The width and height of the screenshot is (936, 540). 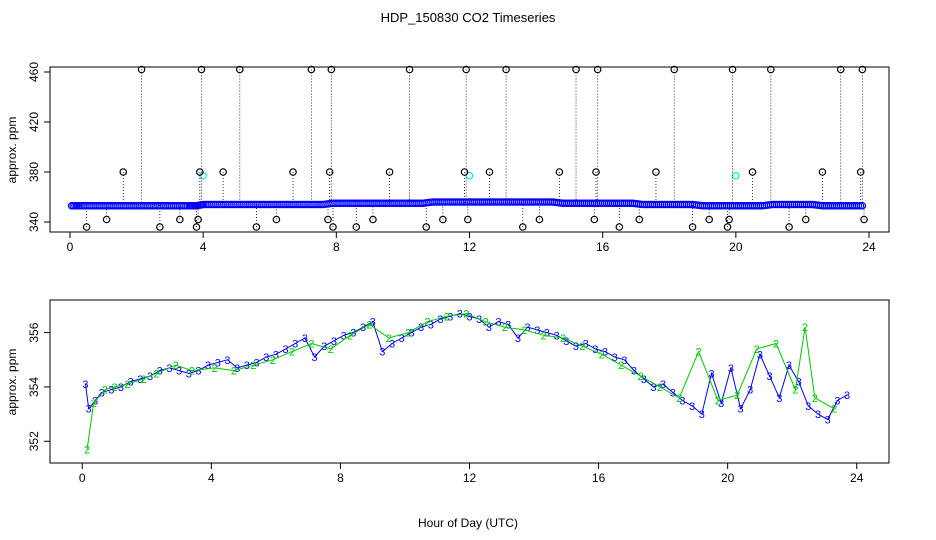 What do you see at coordinates (736, 175) in the screenshot?
I see `top-point-cyan` at bounding box center [736, 175].